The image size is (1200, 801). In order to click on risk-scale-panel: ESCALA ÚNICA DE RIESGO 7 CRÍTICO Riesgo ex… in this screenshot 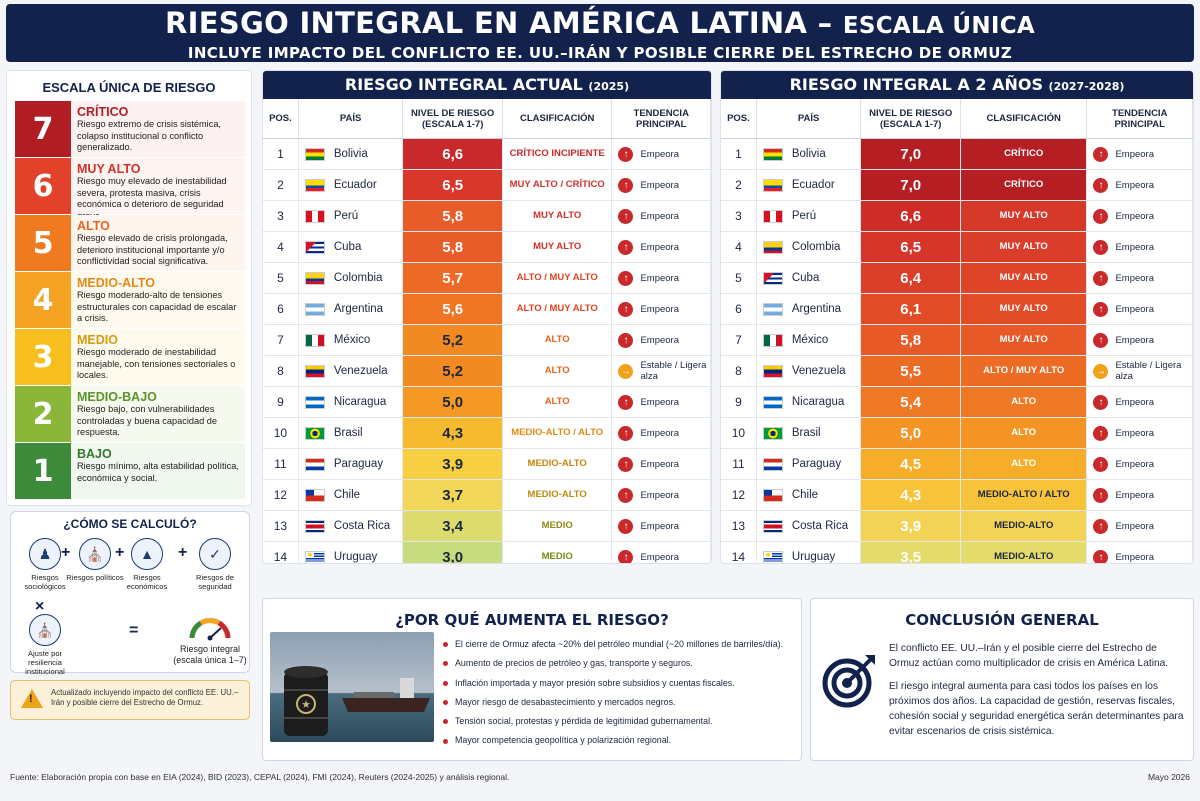, I will do `click(129, 288)`.